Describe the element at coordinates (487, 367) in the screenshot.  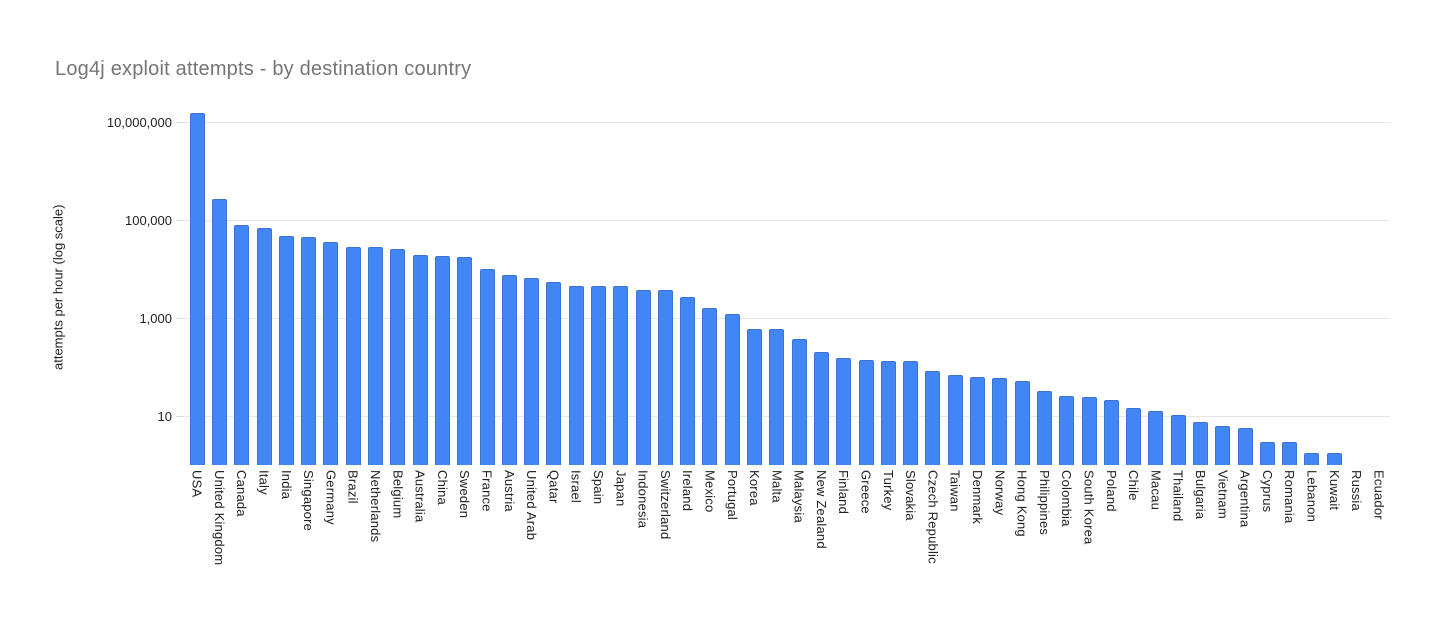
I see `bar-france` at that location.